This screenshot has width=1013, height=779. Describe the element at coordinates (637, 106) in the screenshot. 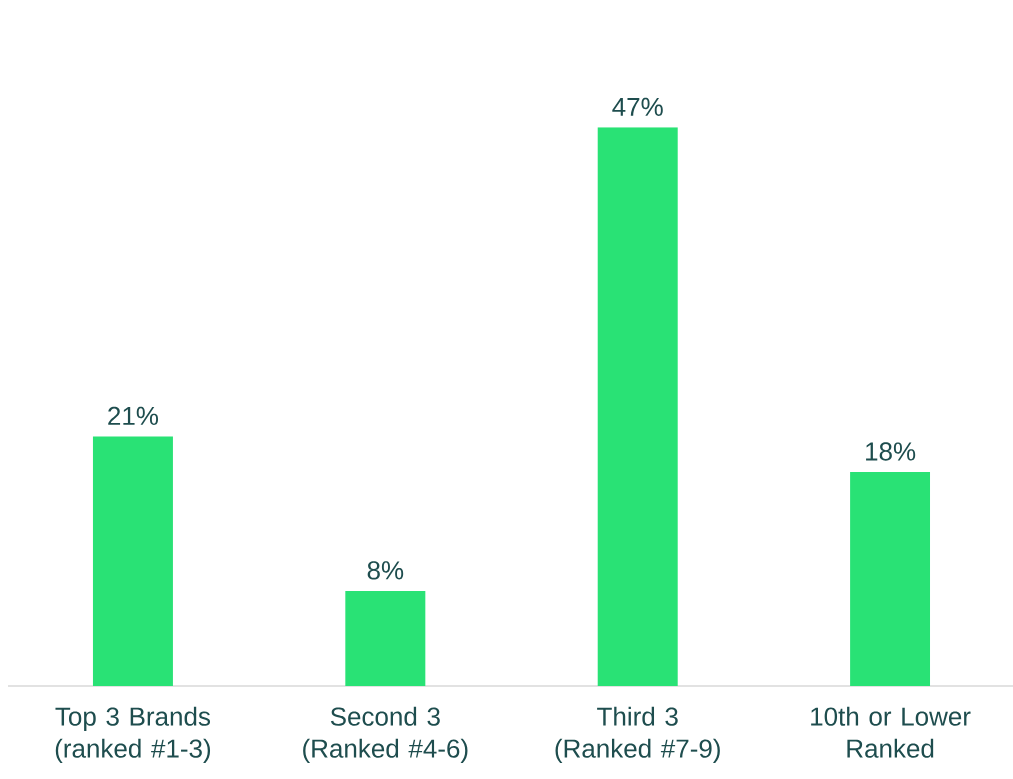

I see `data-label: 47%` at that location.